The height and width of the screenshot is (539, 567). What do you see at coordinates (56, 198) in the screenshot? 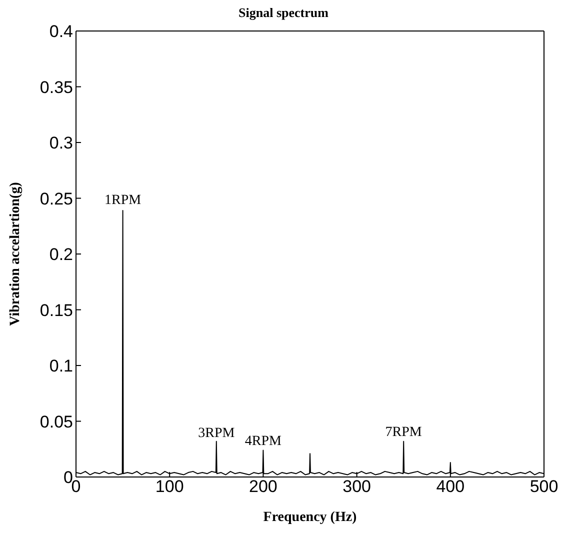
I see `y-tick-label: 0.25` at bounding box center [56, 198].